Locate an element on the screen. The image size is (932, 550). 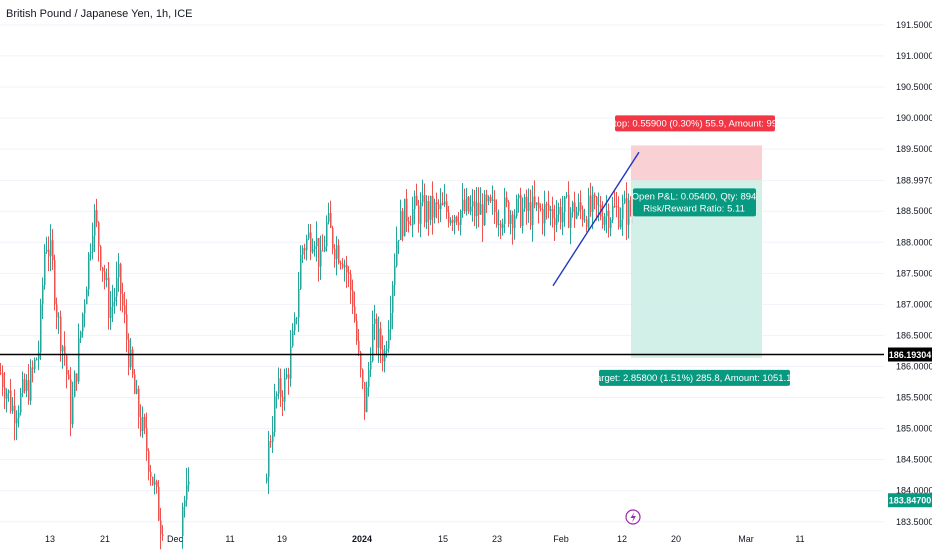
short-position-tool is located at coordinates (696, 251).